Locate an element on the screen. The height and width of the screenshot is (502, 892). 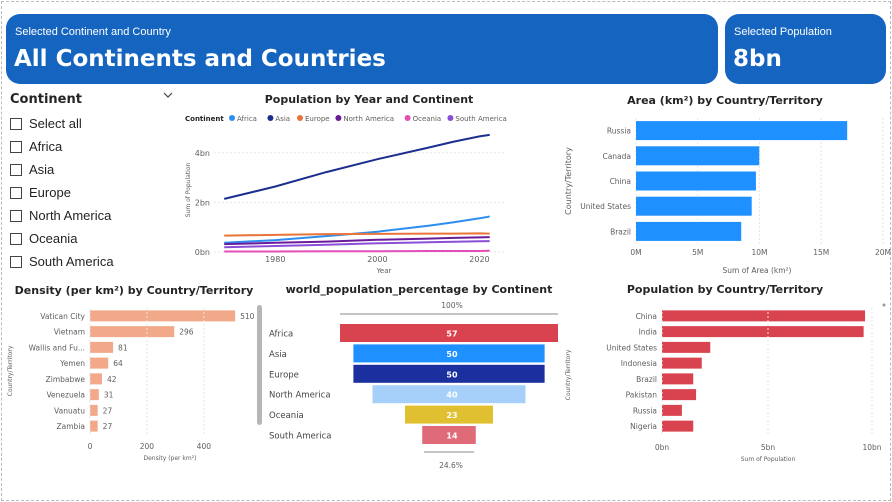
slicer-item-europe: Europe is located at coordinates (95, 192).